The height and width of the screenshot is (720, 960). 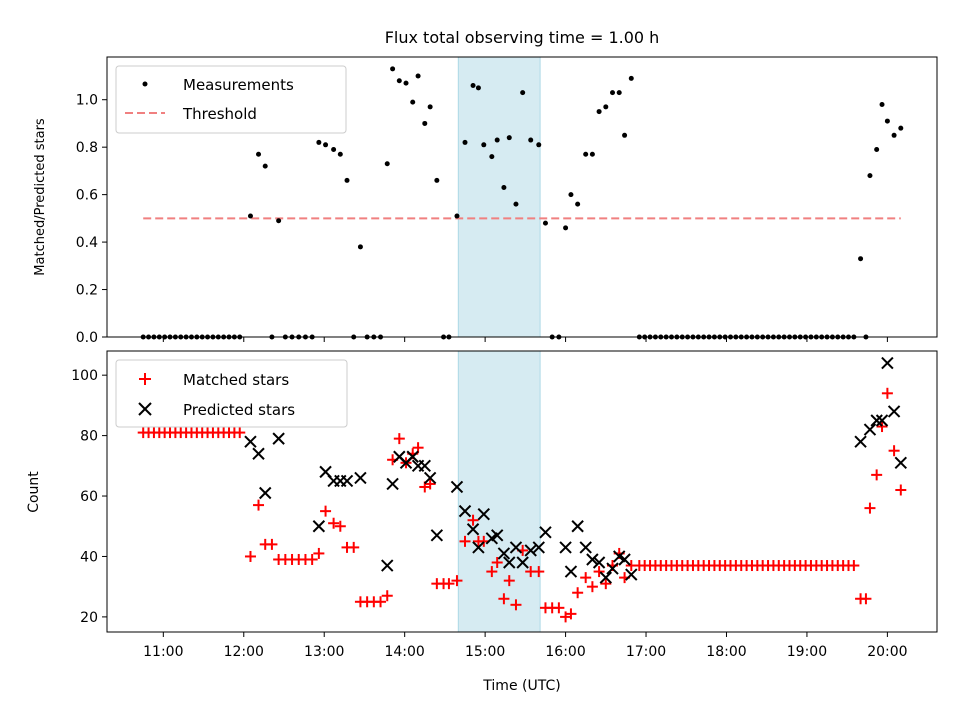 I want to click on legend-matched-marker, so click(x=145, y=379).